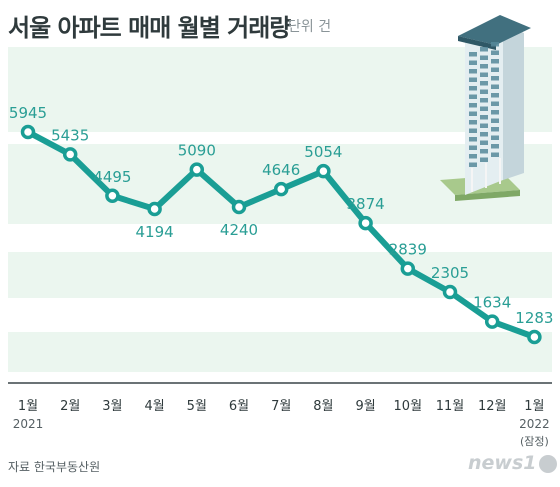  Describe the element at coordinates (547, 463) in the screenshot. I see `watermark-badge-icon` at that location.